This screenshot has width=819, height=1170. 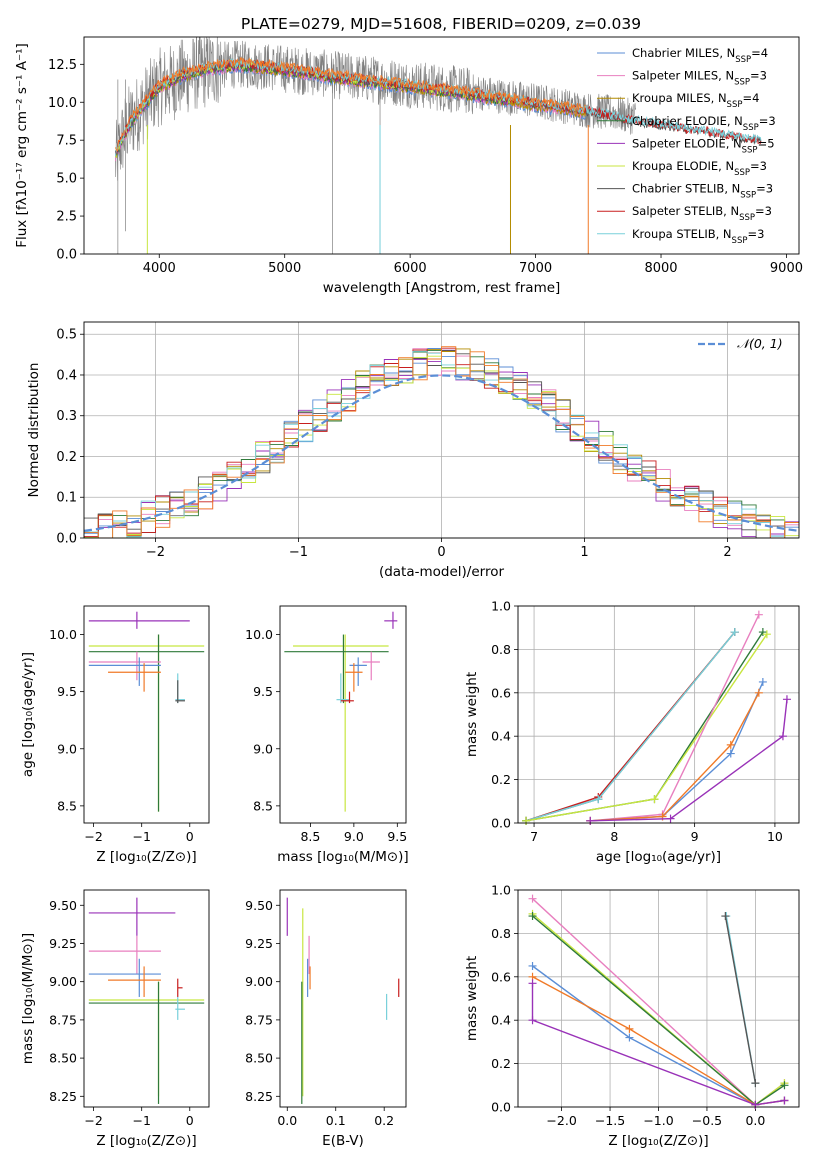 What do you see at coordinates (66, 335) in the screenshot?
I see `y-tick-label: 0.5` at bounding box center [66, 335].